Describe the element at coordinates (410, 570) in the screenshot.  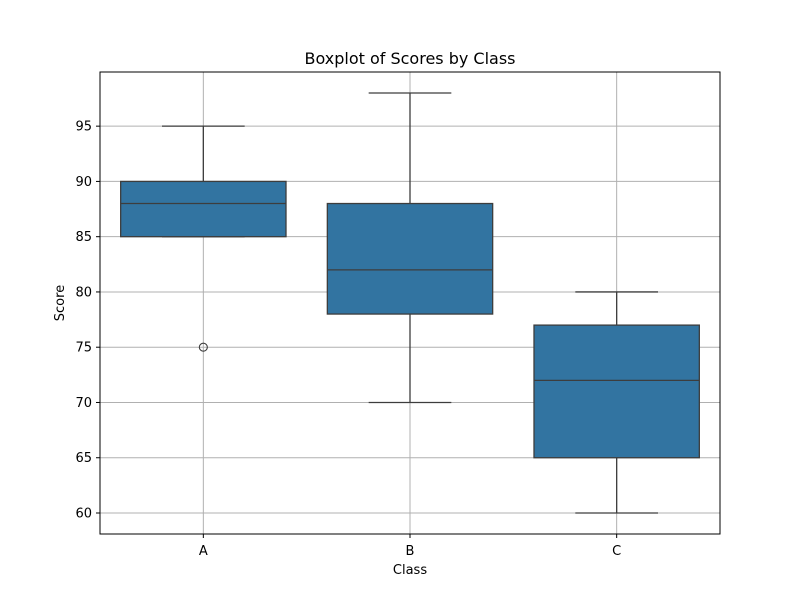
I see `x-axis-label: Class` at that location.